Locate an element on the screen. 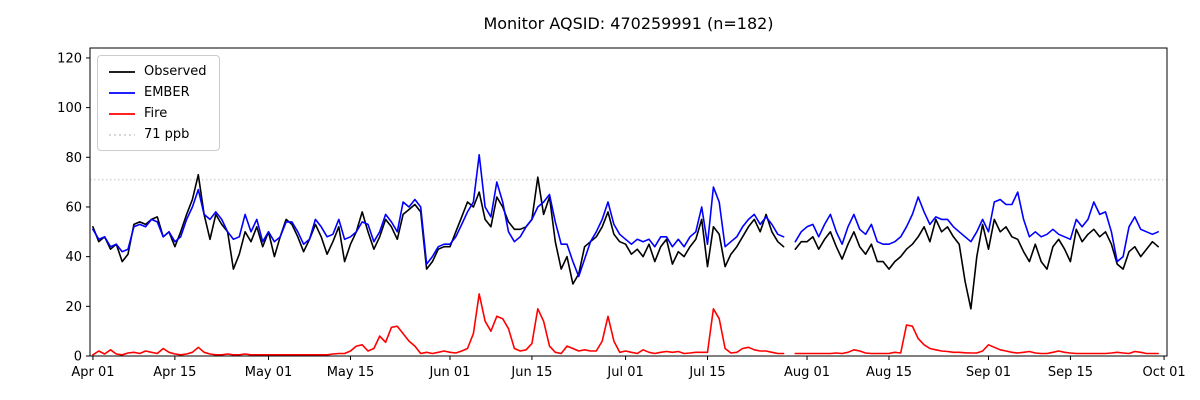  legend-label: EMBER is located at coordinates (167, 92).